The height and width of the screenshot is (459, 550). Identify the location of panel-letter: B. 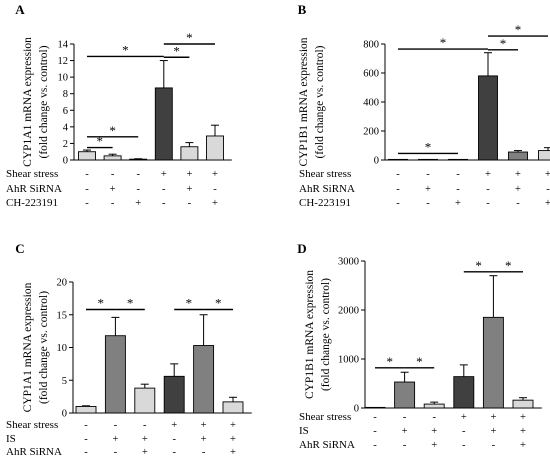
(302, 9).